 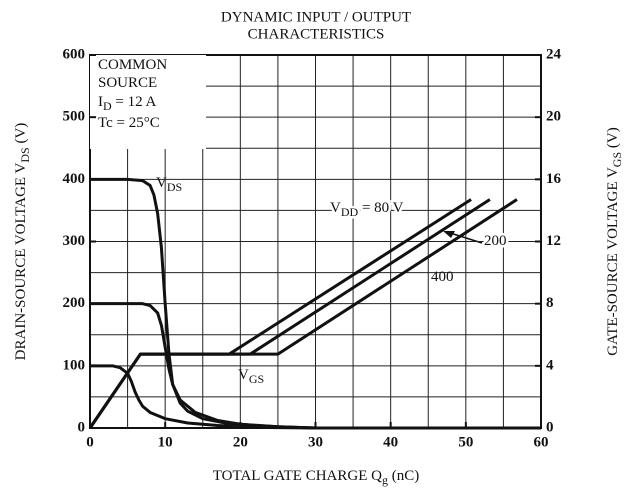 What do you see at coordinates (174, 187) in the screenshot?
I see `annotation-sub: DS` at bounding box center [174, 187].